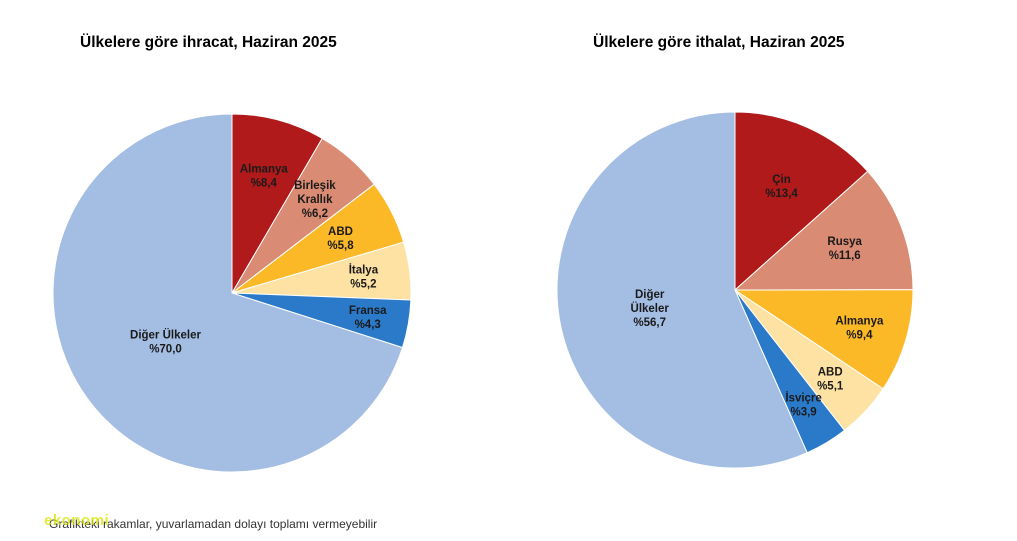 The height and width of the screenshot is (541, 1017). What do you see at coordinates (650, 295) in the screenshot?
I see `slice-name-label: Diğer` at bounding box center [650, 295].